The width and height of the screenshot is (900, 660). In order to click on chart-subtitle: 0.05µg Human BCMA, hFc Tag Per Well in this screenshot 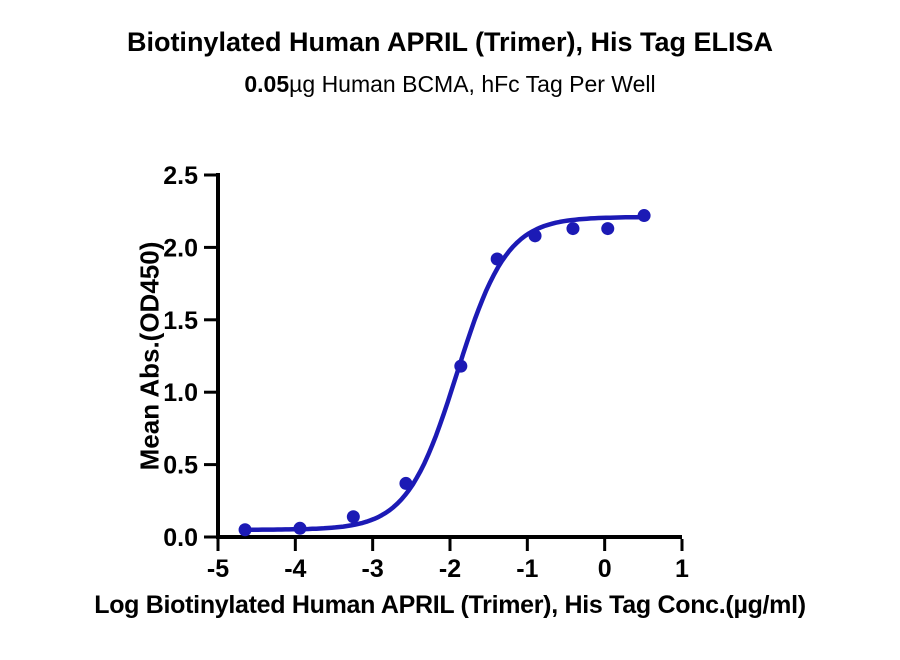, I will do `click(450, 84)`.